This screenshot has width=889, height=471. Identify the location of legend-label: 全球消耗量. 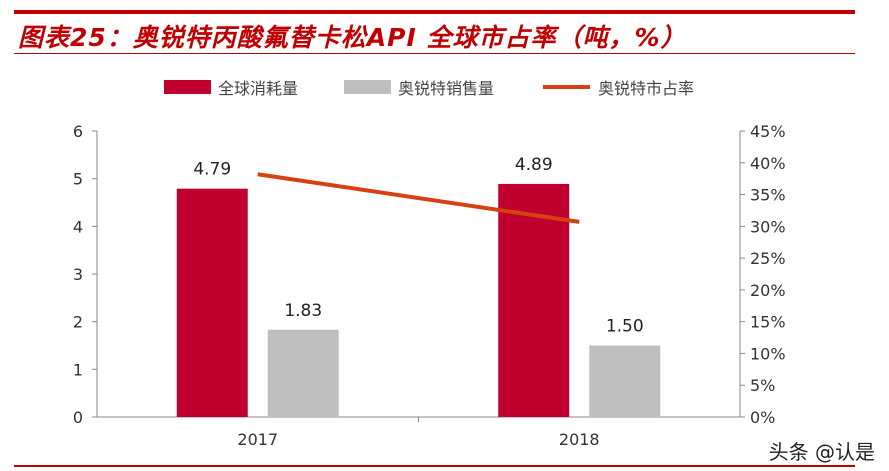
(258, 88).